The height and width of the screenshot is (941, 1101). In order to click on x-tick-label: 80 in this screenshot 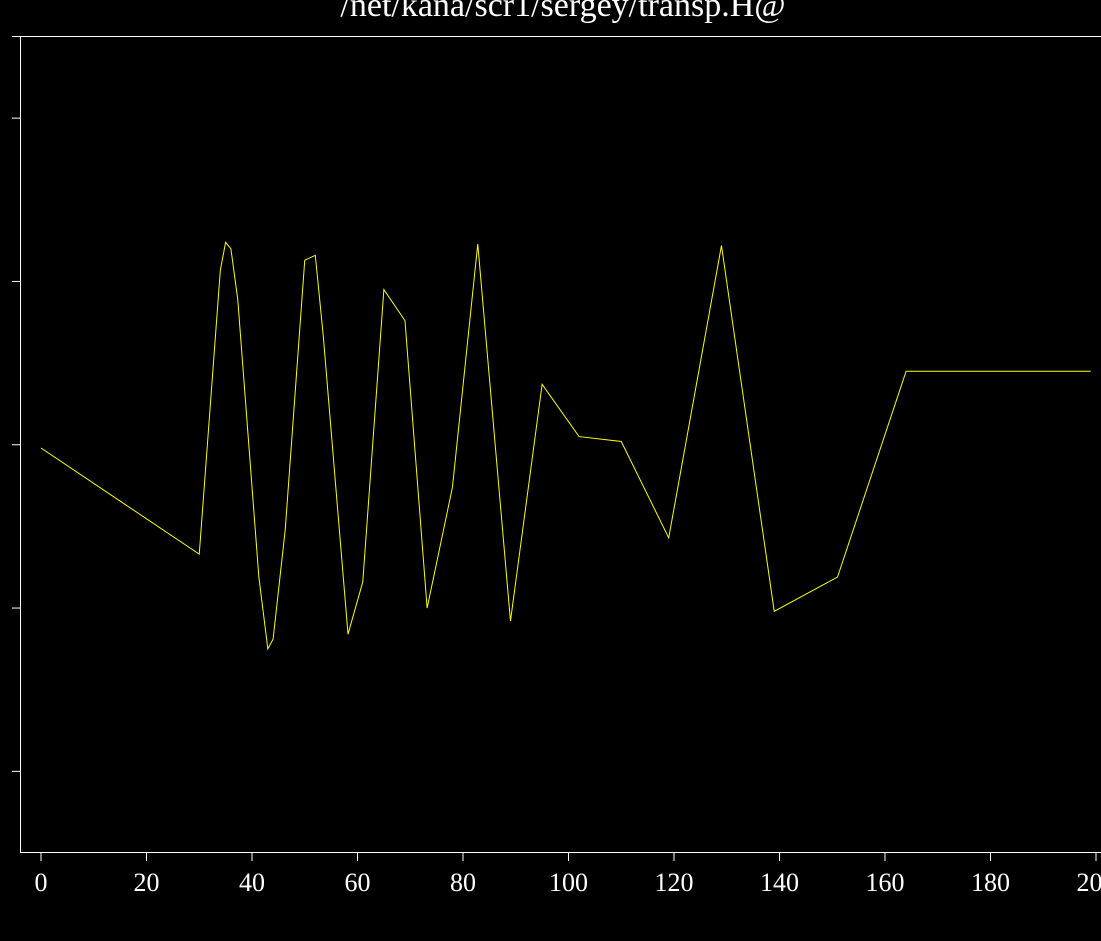, I will do `click(463, 882)`.